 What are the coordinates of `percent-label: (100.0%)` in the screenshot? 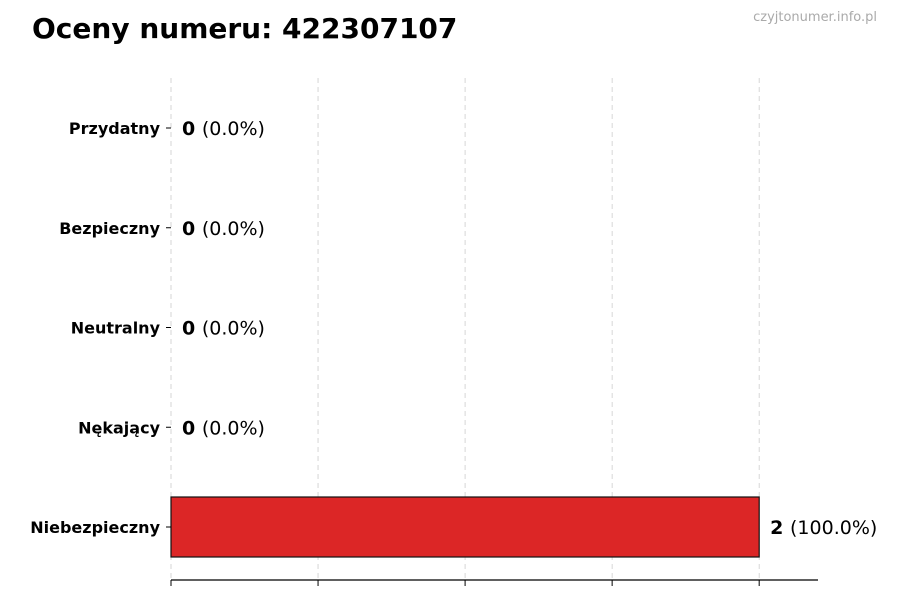 It's located at (833, 528).